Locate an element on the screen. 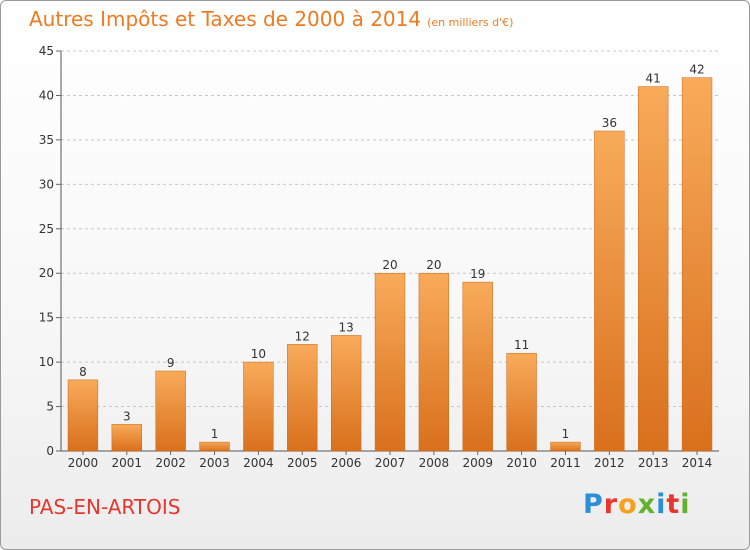  x-tick-label: 2002 is located at coordinates (170, 463).